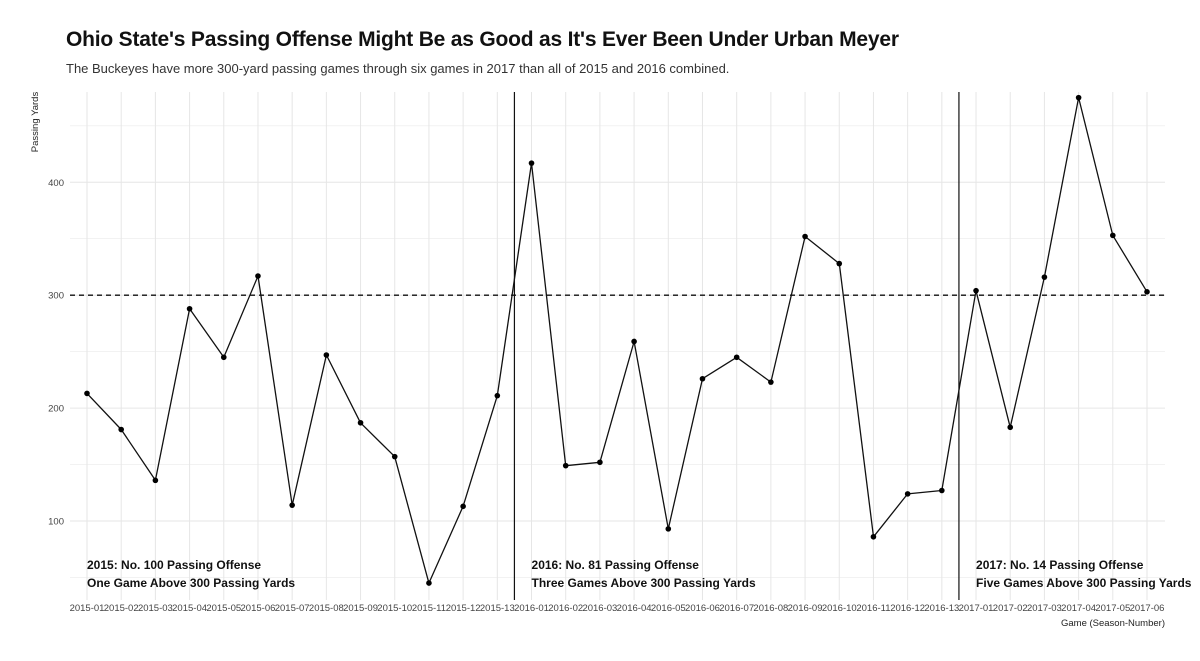  Describe the element at coordinates (189, 608) in the screenshot. I see `x-tick-label: 2015-04` at that location.